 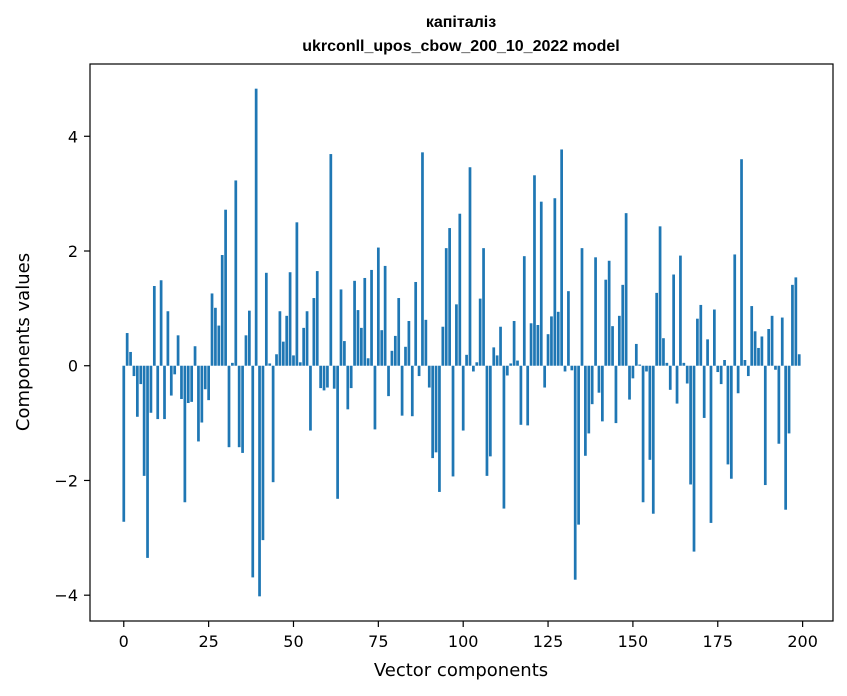 I want to click on x-tick-label: 75, so click(x=378, y=641).